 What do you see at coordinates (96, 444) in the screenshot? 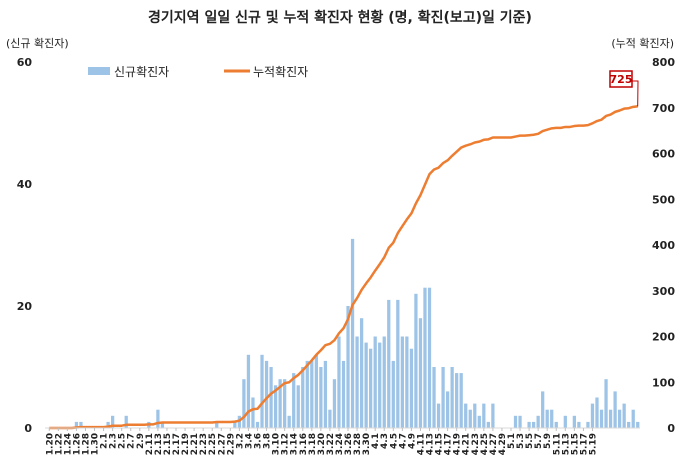
I see `x-tick-label: 1.30` at bounding box center [96, 444].